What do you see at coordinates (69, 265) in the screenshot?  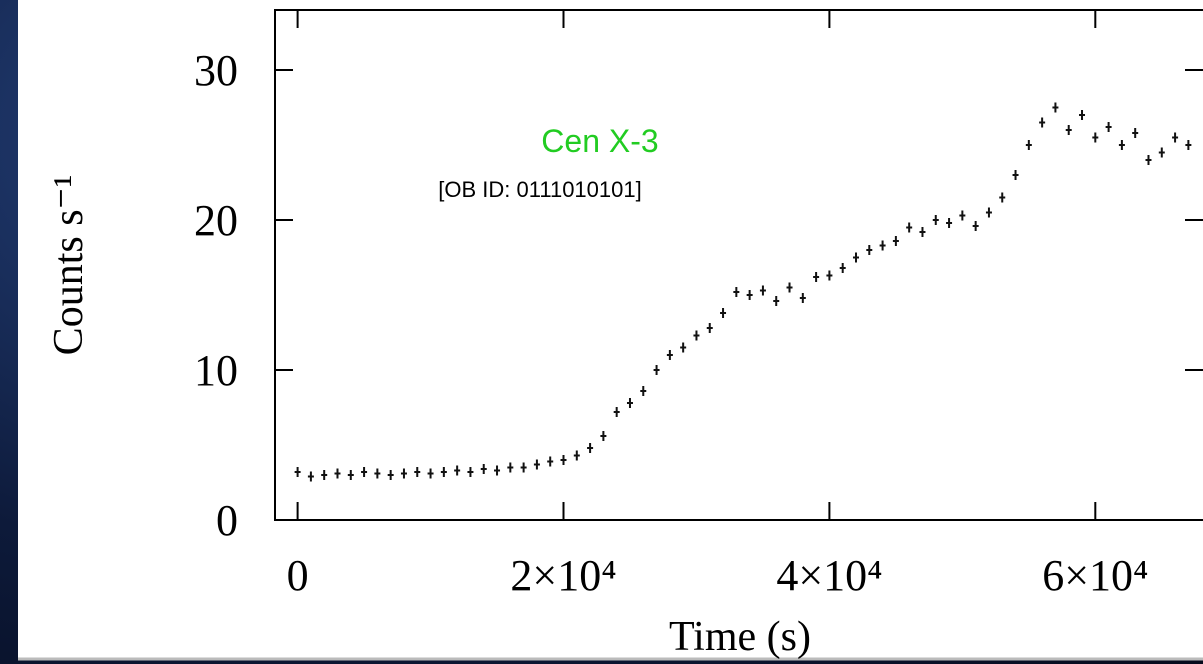 I see `y-axis-label: Counts s⁻¹` at bounding box center [69, 265].